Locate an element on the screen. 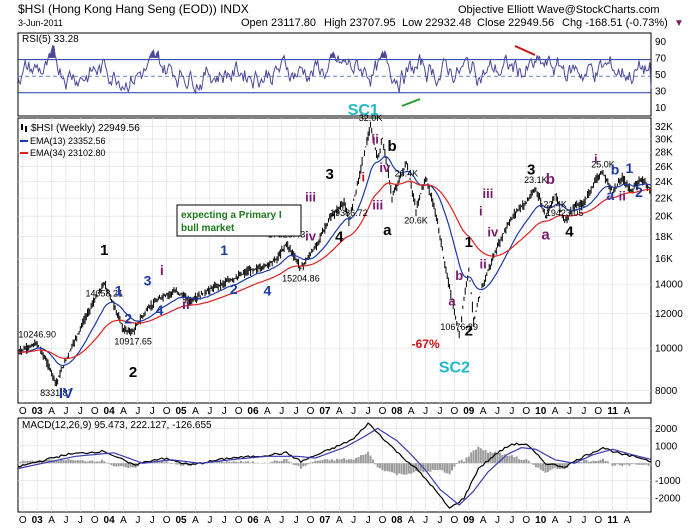 The height and width of the screenshot is (530, 700). rsi-tick-label: 50 is located at coordinates (661, 75).